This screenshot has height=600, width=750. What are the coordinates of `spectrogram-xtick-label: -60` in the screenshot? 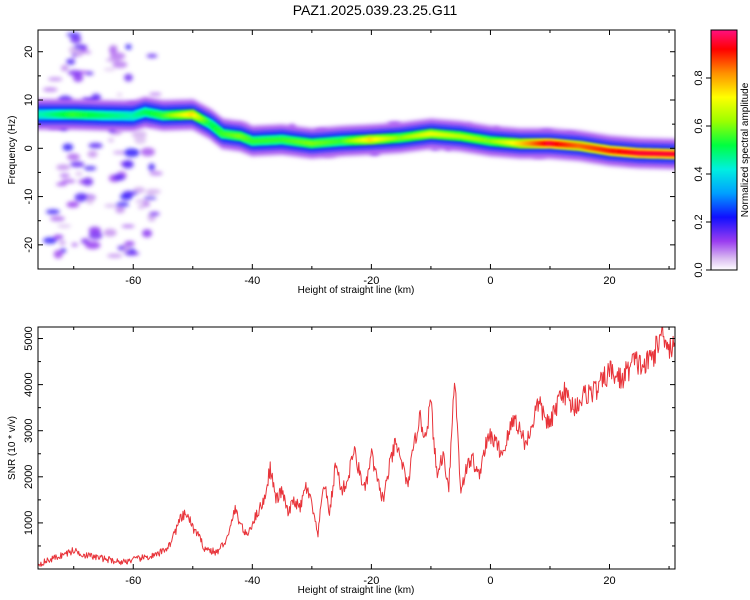 It's located at (133, 281).